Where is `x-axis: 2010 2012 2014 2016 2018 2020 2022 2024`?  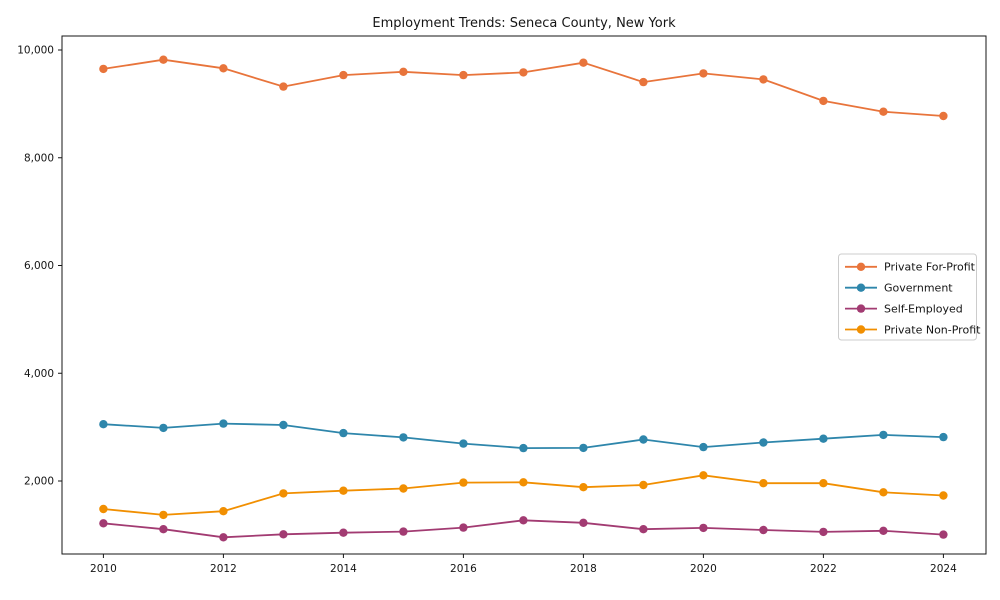
x-axis: 2010 2012 2014 2016 2018 2020 2022 2024 is located at coordinates (523, 564).